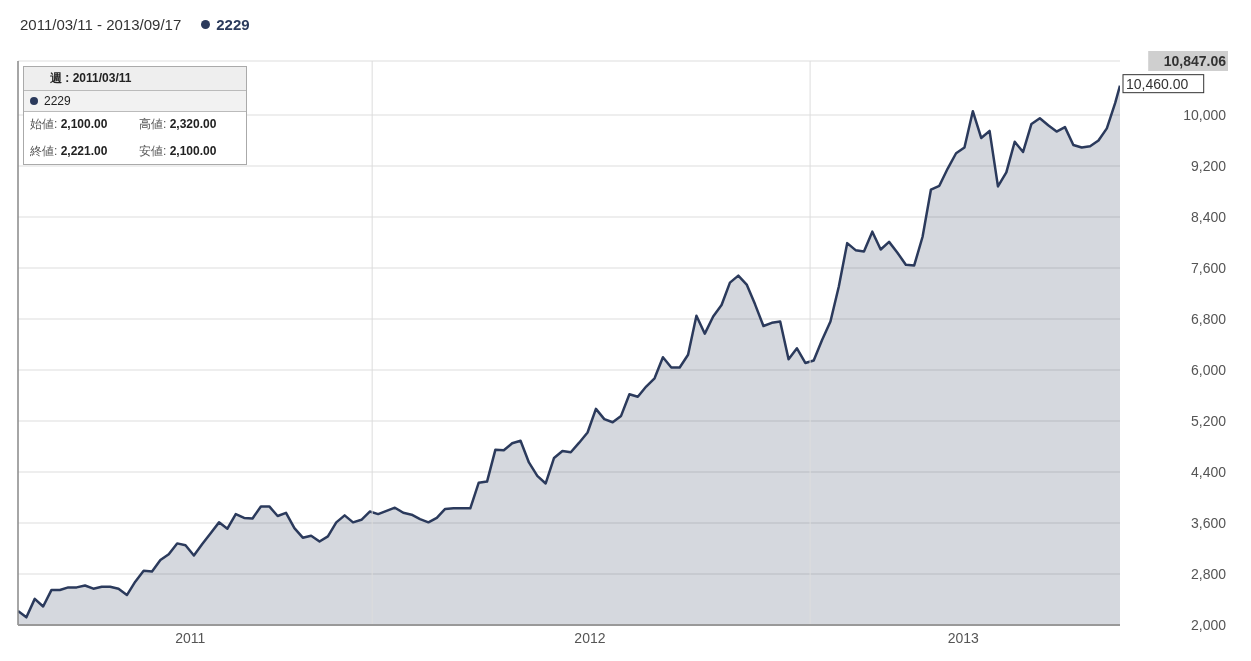 Image resolution: width=1251 pixels, height=661 pixels. Describe the element at coordinates (1195, 61) in the screenshot. I see `y-tick-label: 10,847.06` at that location.